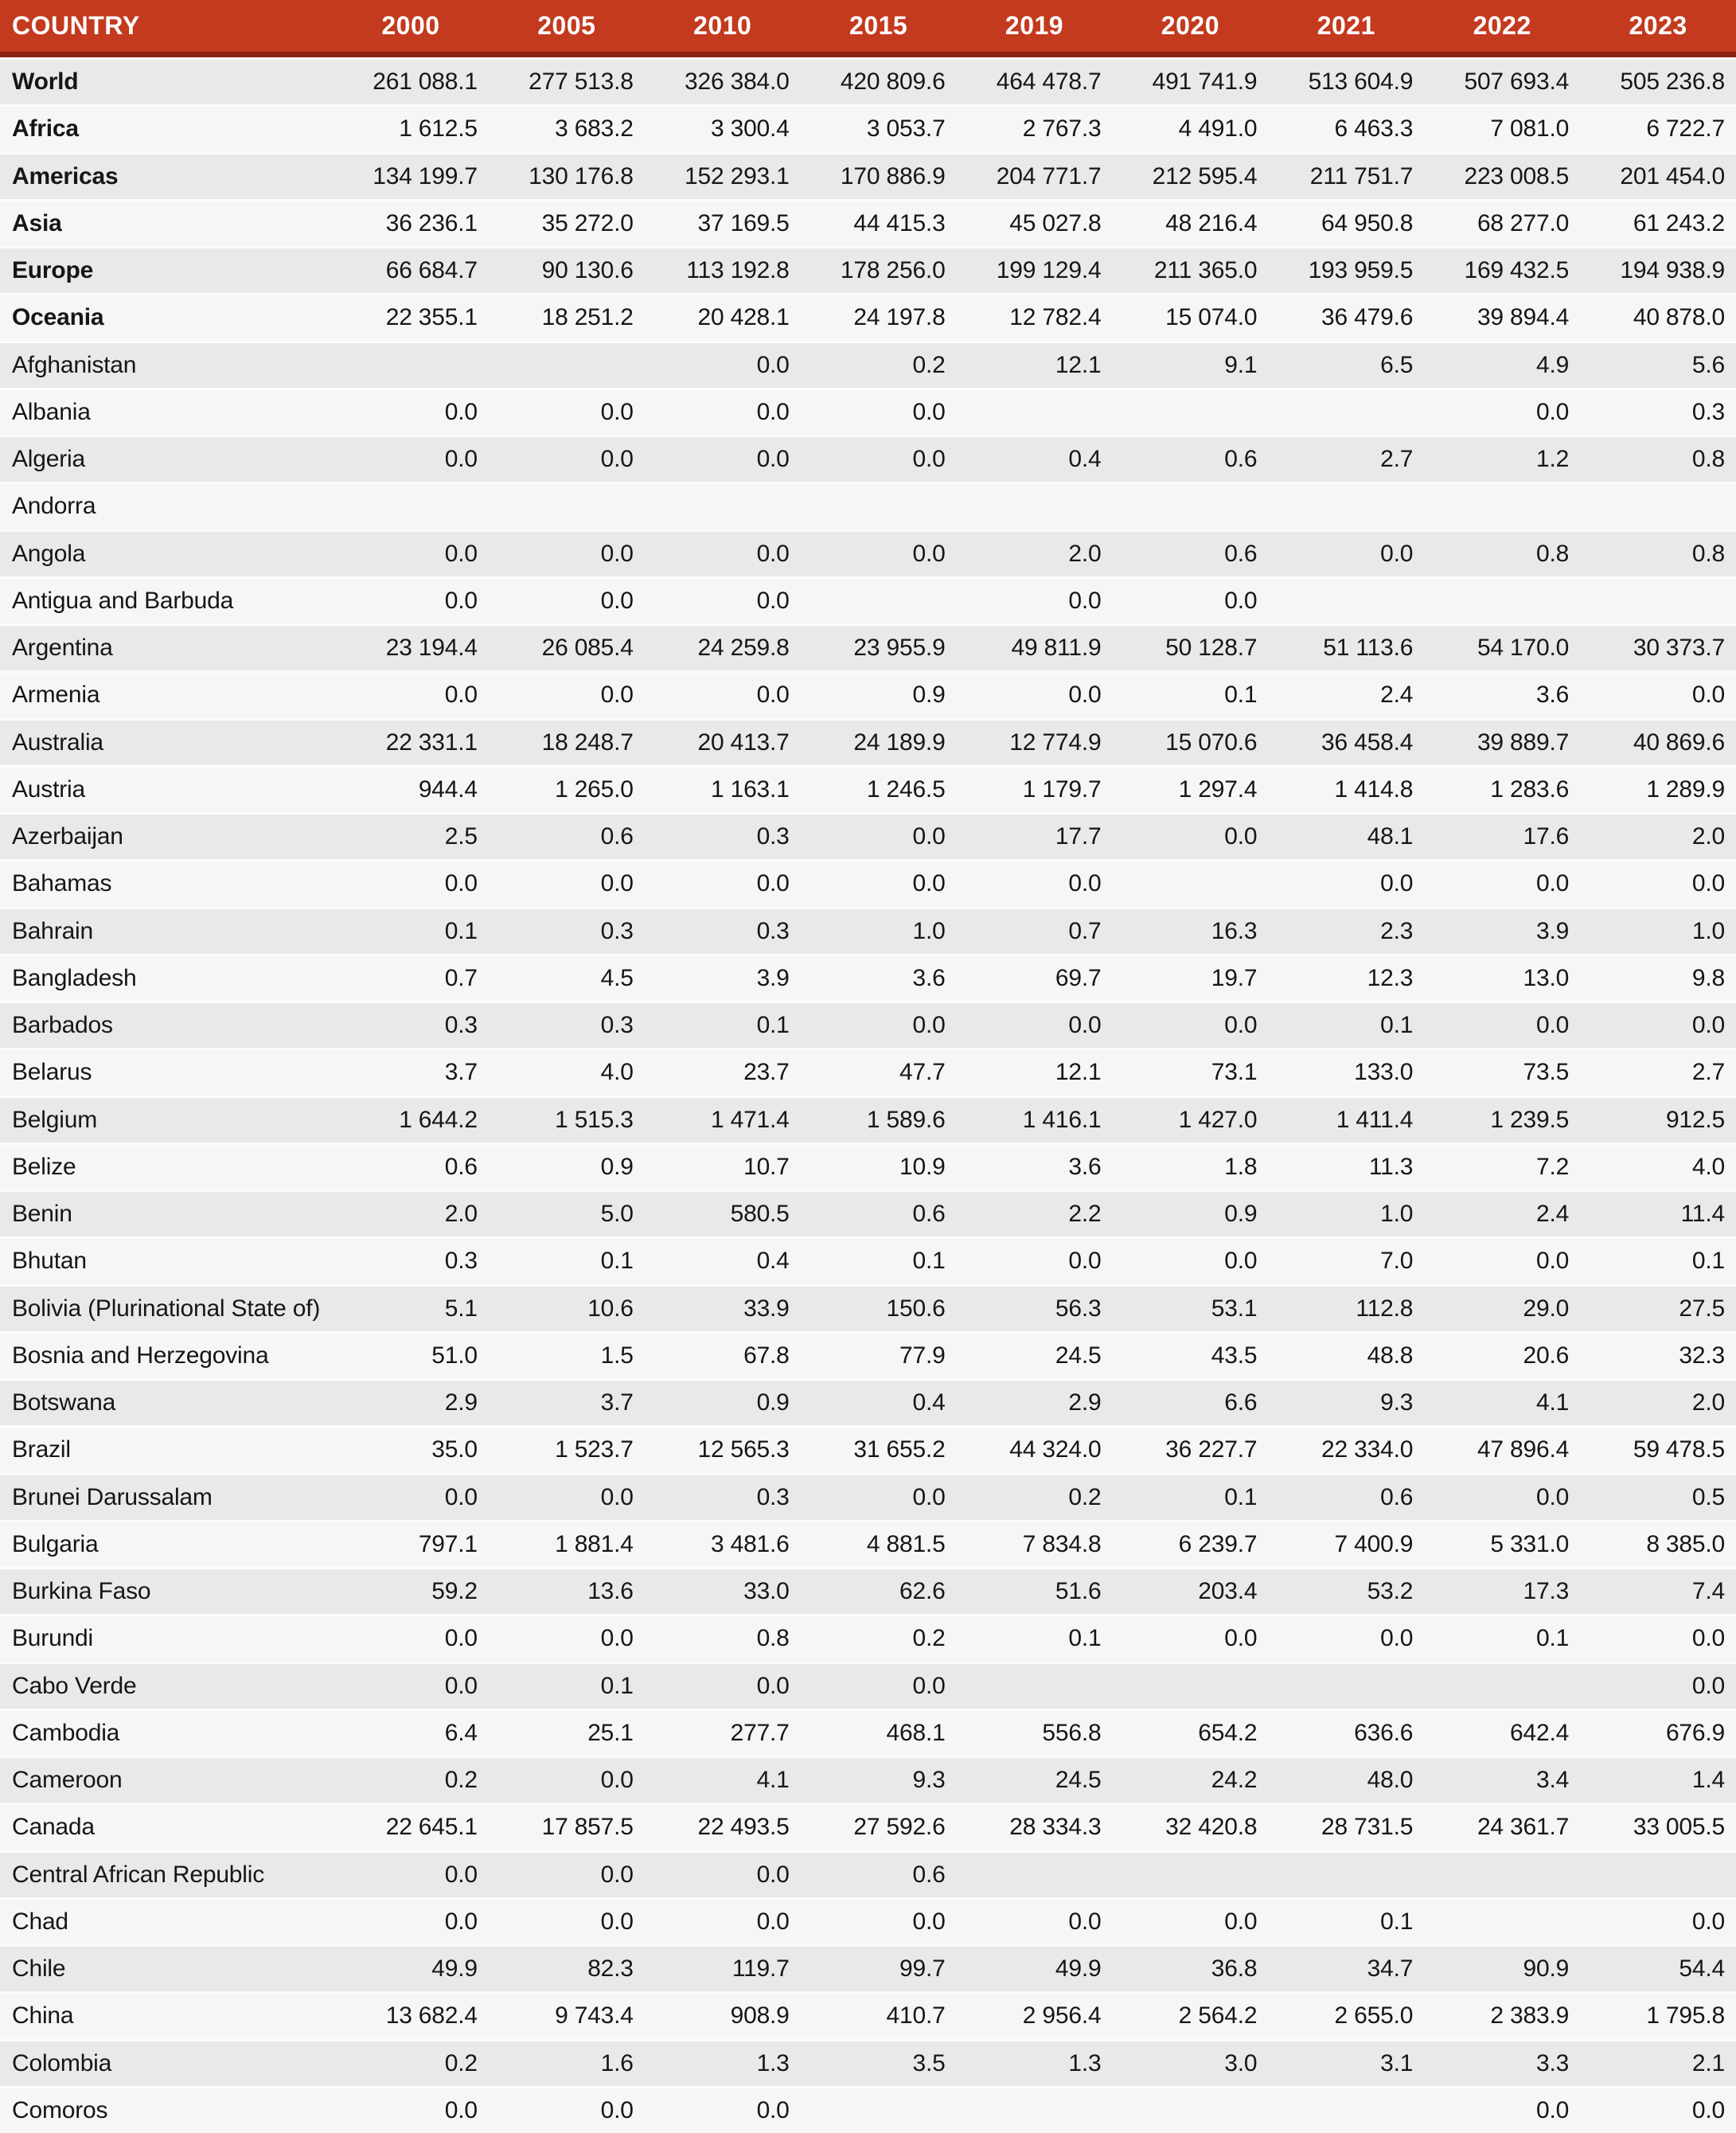  I want to click on column-header-year-2023: 2023, so click(1658, 25).